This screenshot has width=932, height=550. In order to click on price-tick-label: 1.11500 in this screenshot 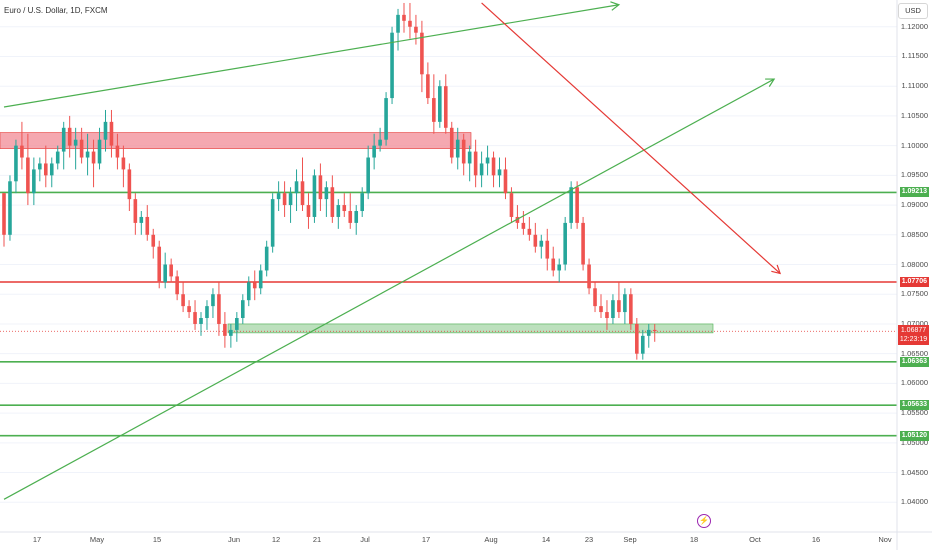, I will do `click(914, 56)`.